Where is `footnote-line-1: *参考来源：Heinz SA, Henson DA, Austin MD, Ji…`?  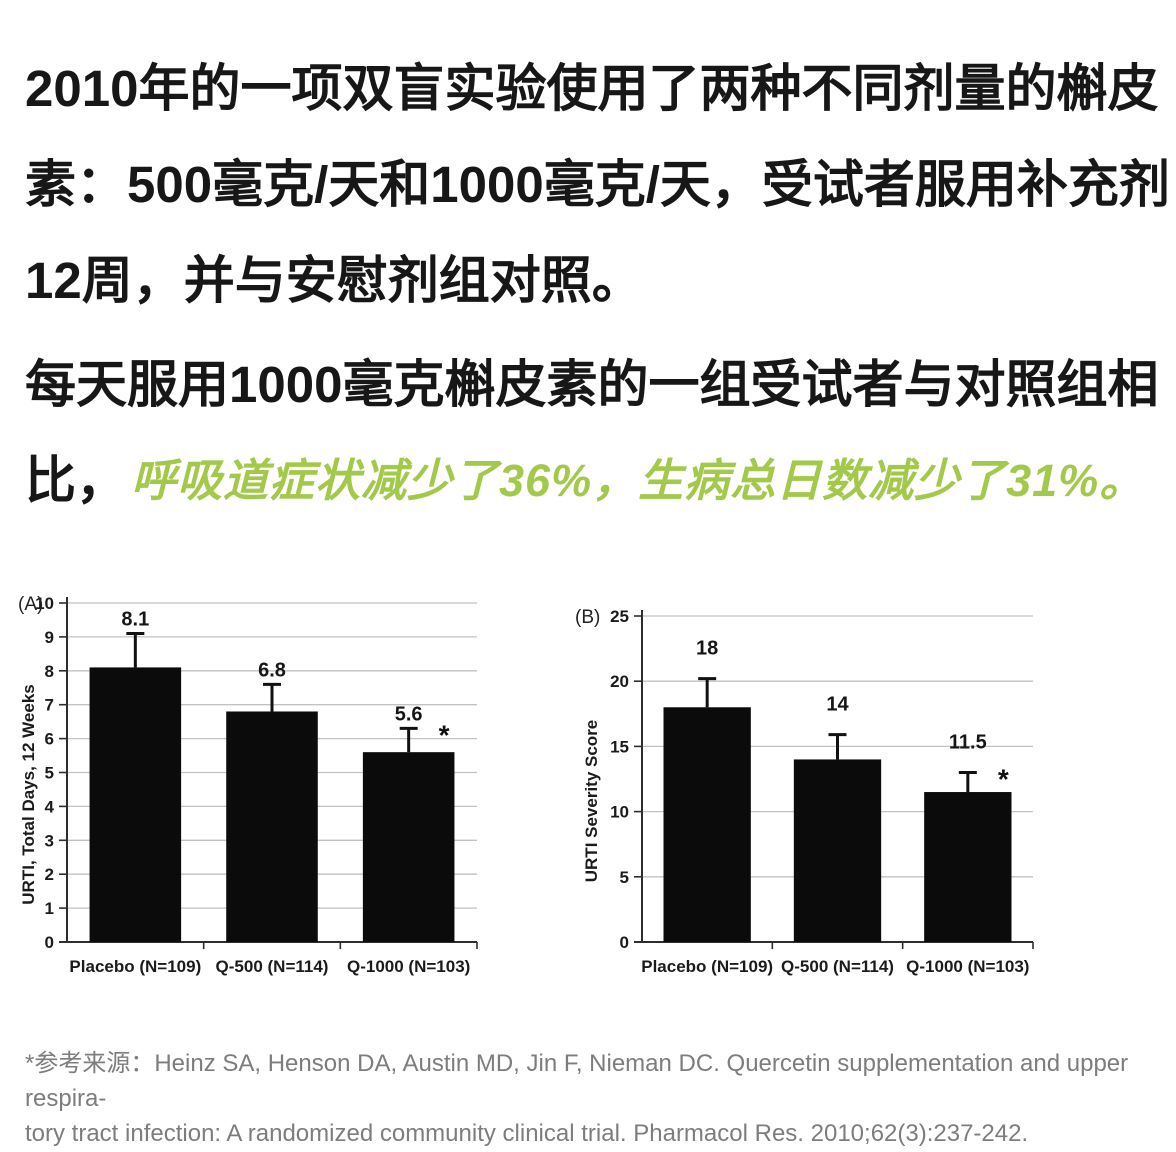
footnote-line-1: *参考来源：Heinz SA, Henson DA, Austin MD, Ji… is located at coordinates (577, 1081).